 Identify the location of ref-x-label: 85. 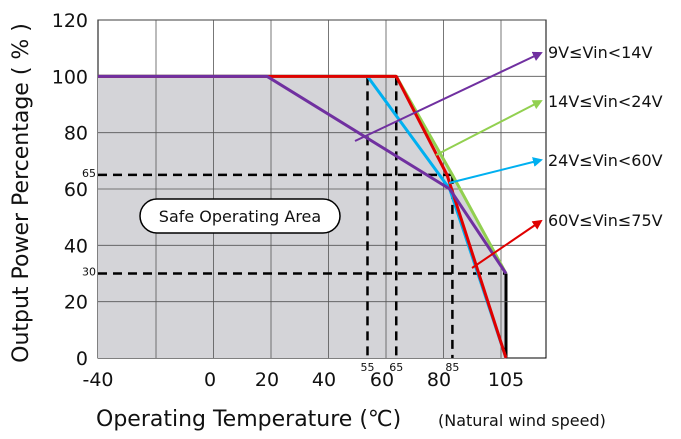
(452, 367).